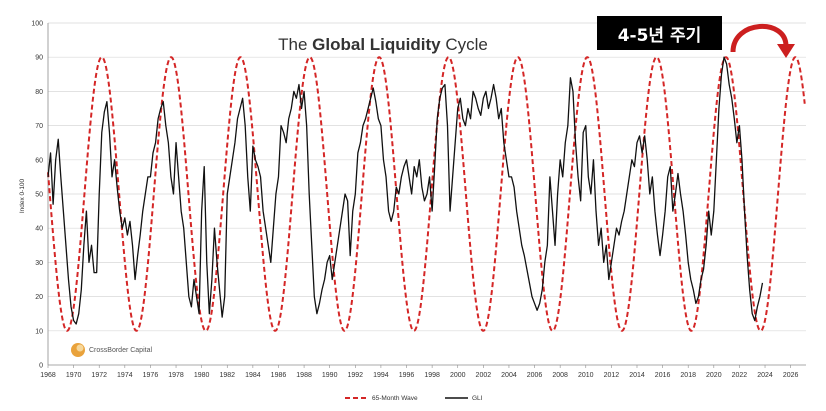  Describe the element at coordinates (176, 375) in the screenshot. I see `x-tick-1978: 1978` at that location.